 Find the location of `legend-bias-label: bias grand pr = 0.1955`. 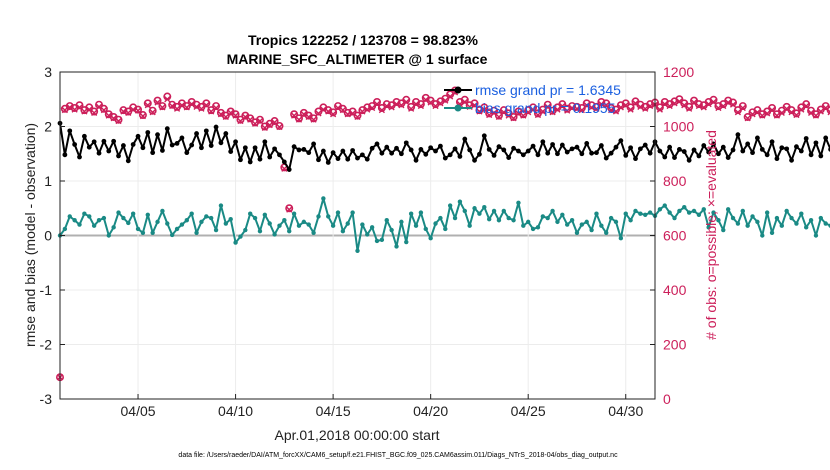

legend-bias-label: bias grand pr = 0.1955 is located at coordinates (545, 108).